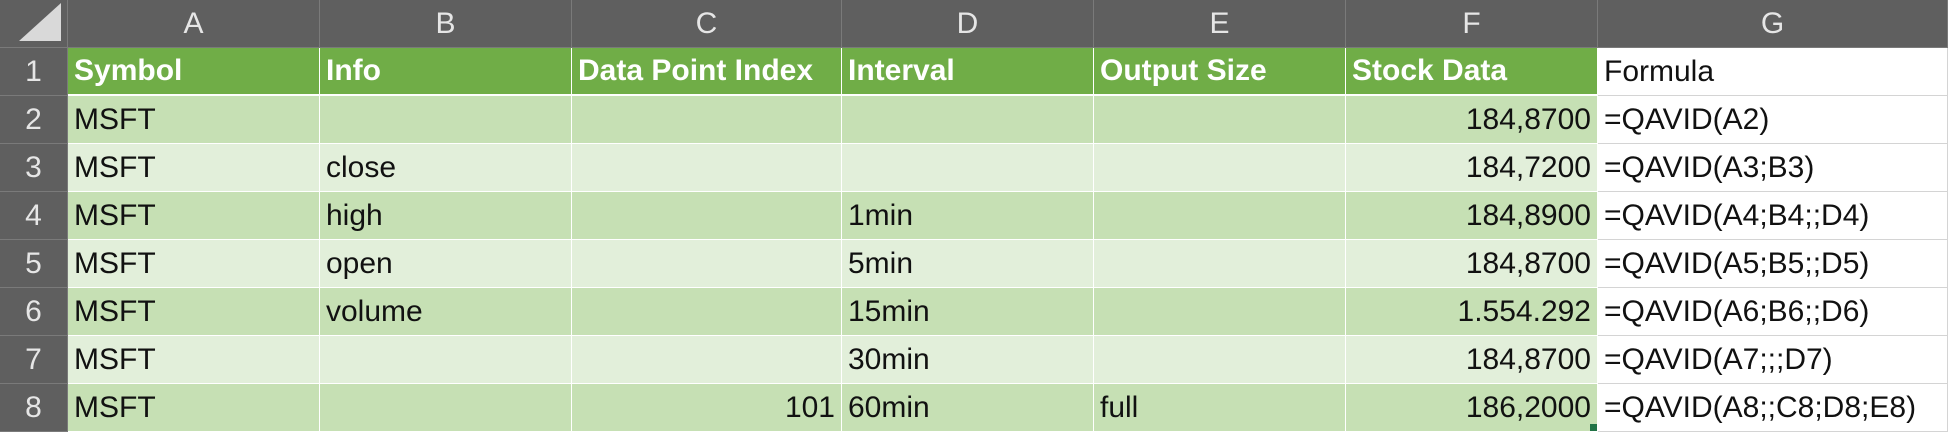  Describe the element at coordinates (40, 22) in the screenshot. I see `select-all-triangle-icon` at that location.